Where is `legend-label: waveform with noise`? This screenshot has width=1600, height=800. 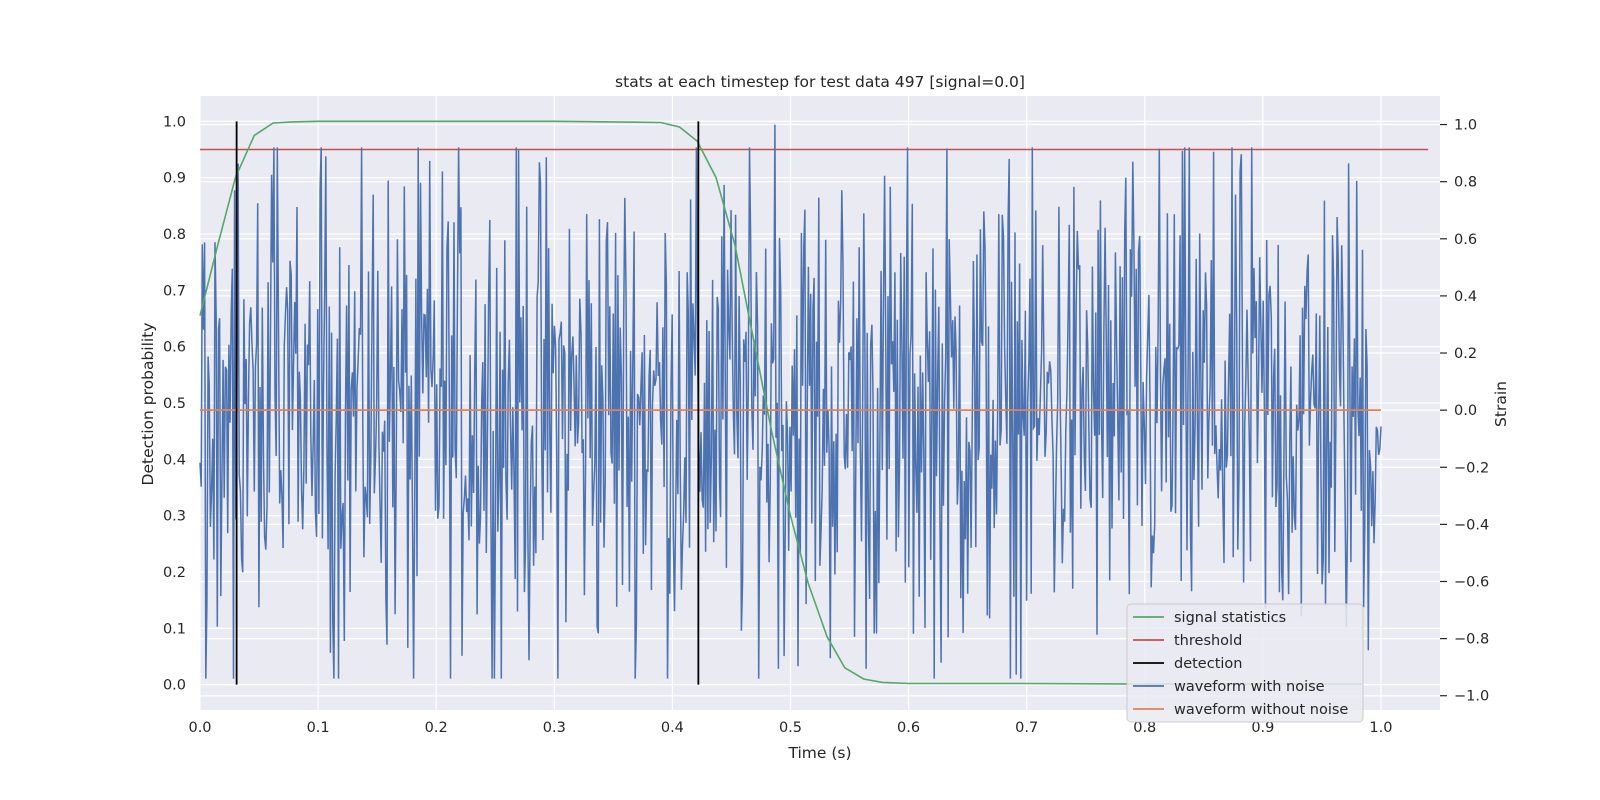 legend-label: waveform with noise is located at coordinates (1249, 687).